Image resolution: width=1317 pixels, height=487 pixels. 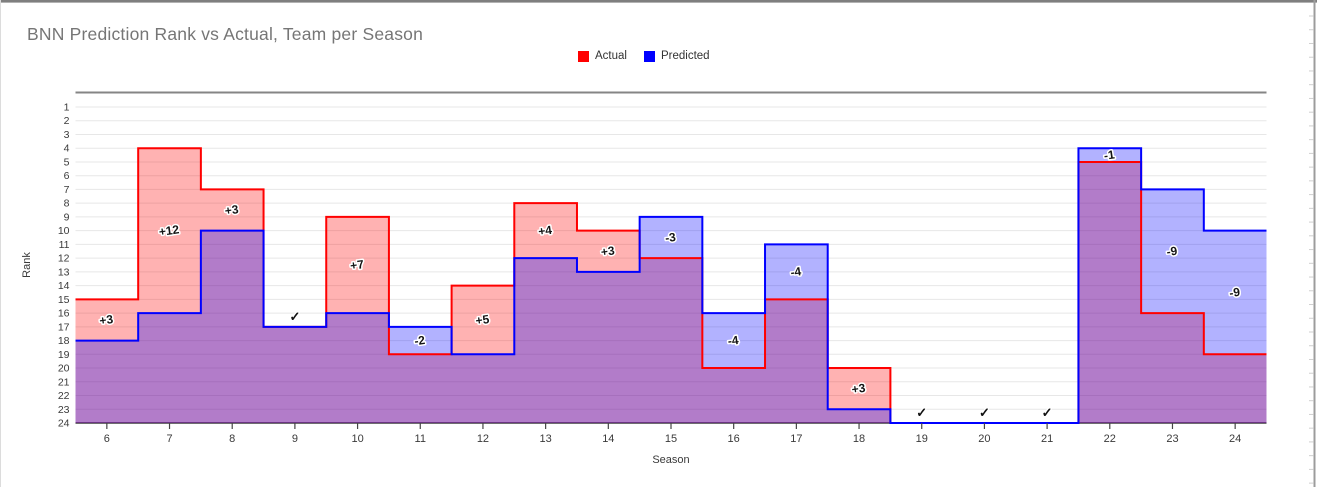 I want to click on annotation-diff: +5, so click(x=483, y=320).